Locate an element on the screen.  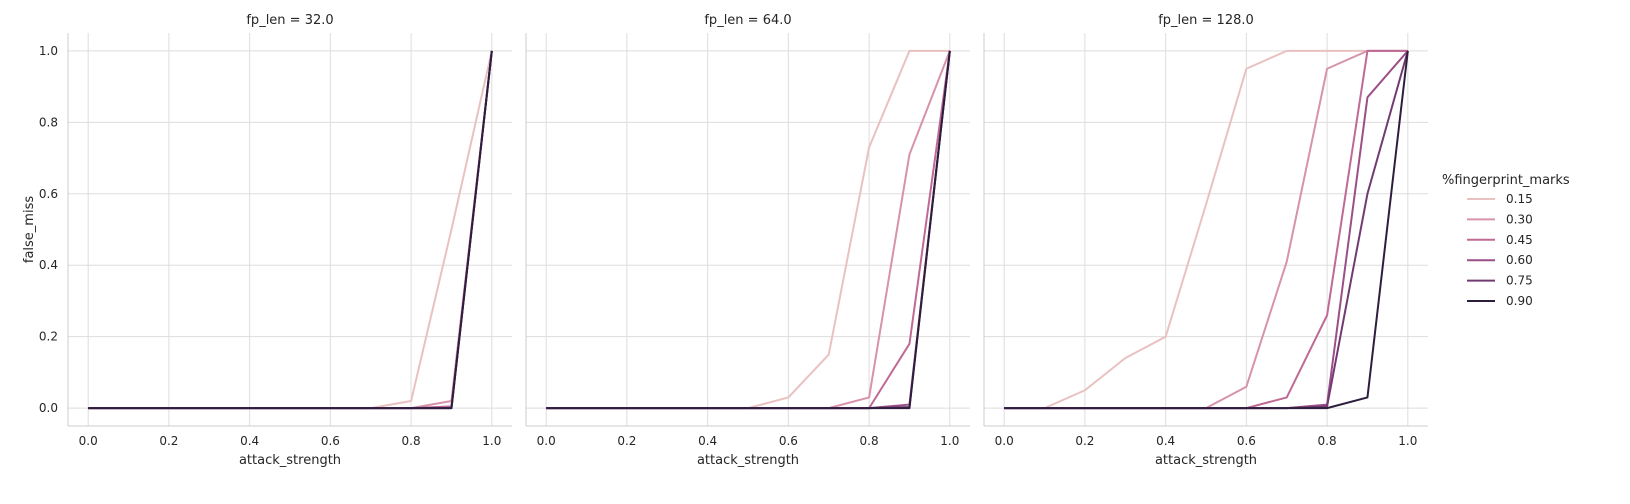
legend-label: 0.75 is located at coordinates (1519, 281).